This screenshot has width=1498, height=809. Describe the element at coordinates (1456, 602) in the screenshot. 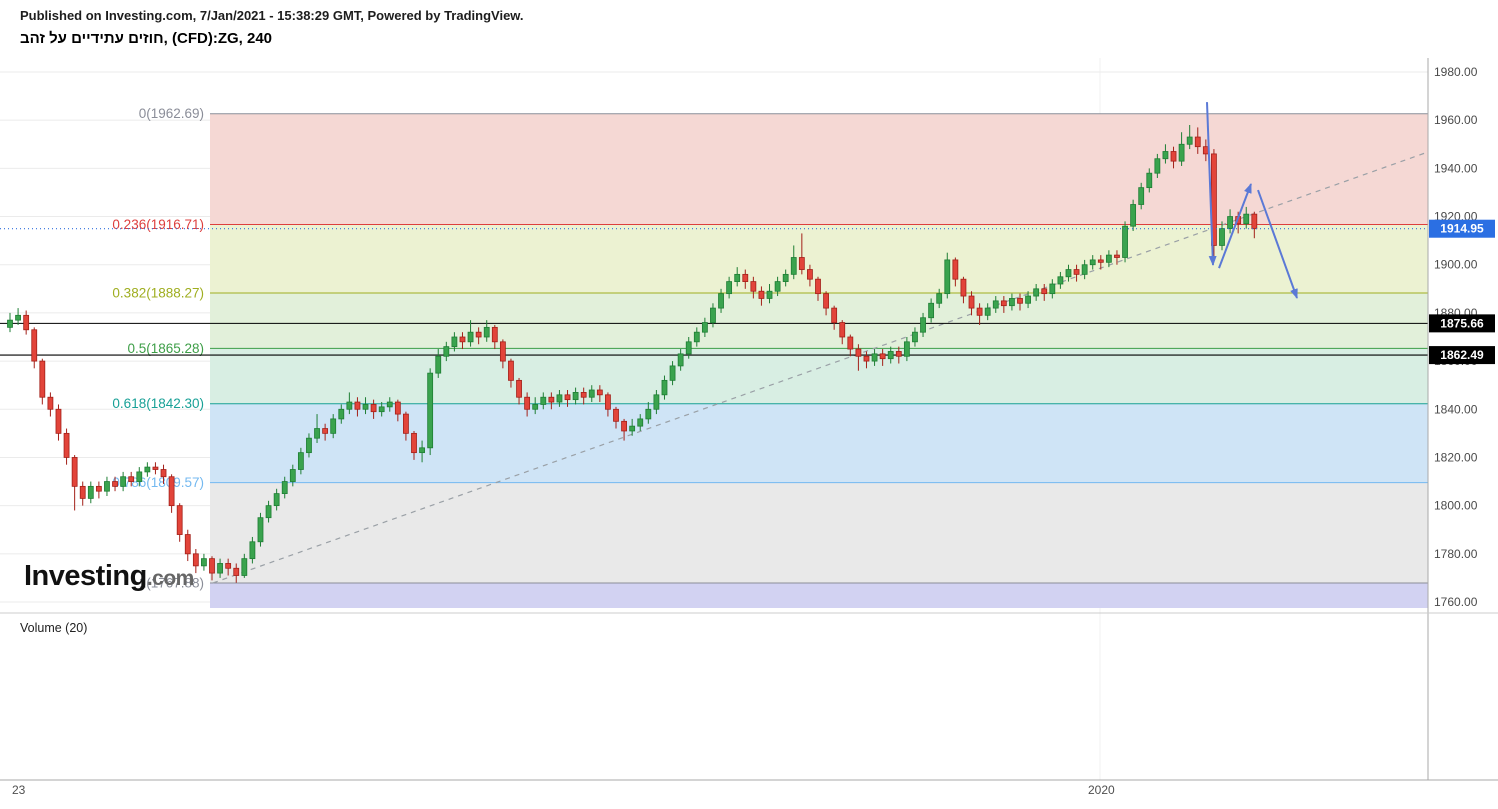

I see `y-axis-tick-label: 1760.00` at that location.